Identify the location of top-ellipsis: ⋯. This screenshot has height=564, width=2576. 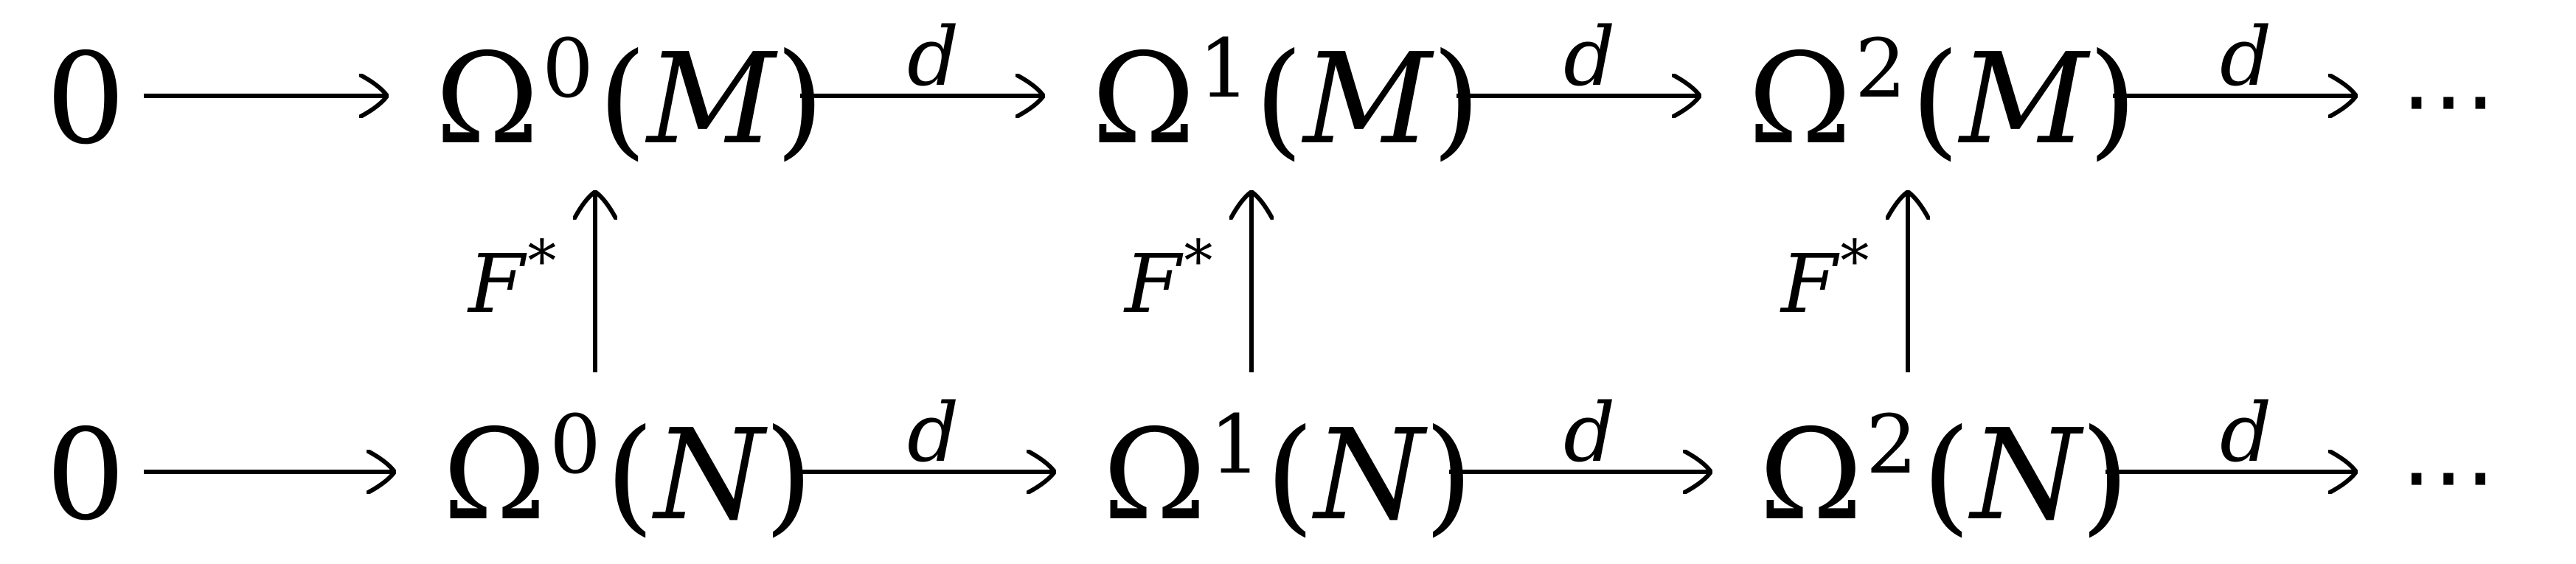
(2453, 99).